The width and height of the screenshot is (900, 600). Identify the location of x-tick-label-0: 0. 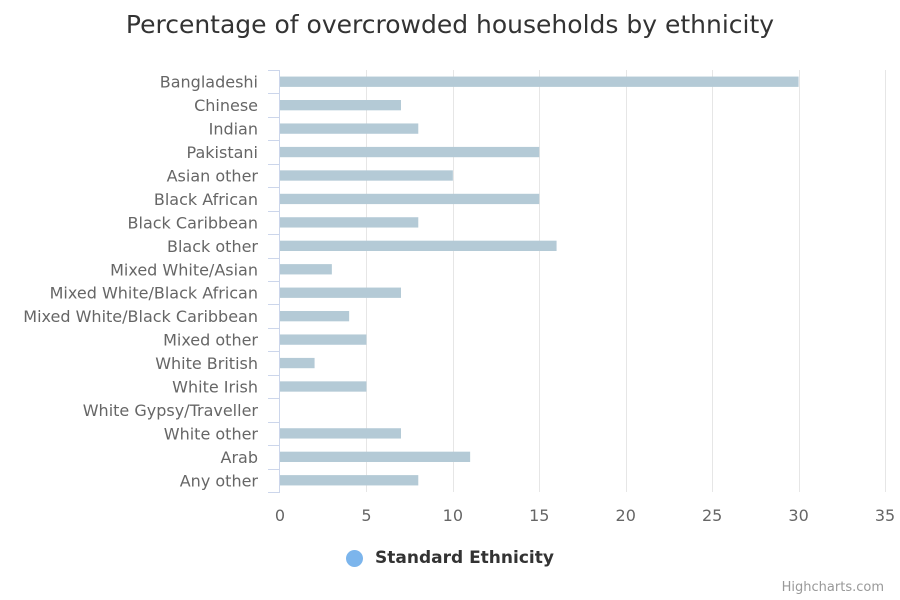
(280, 515).